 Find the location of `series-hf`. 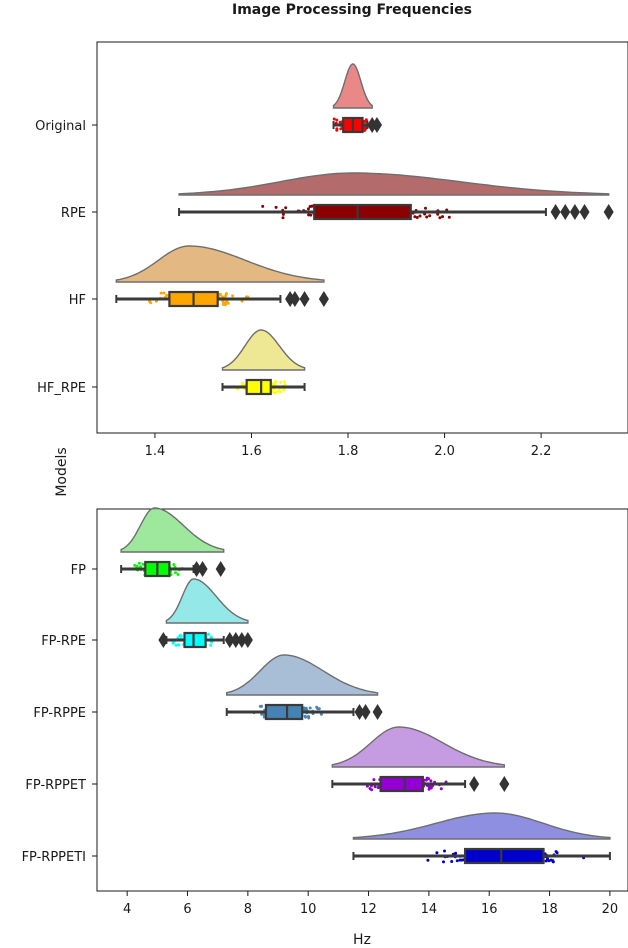

series-hf is located at coordinates (222, 276).